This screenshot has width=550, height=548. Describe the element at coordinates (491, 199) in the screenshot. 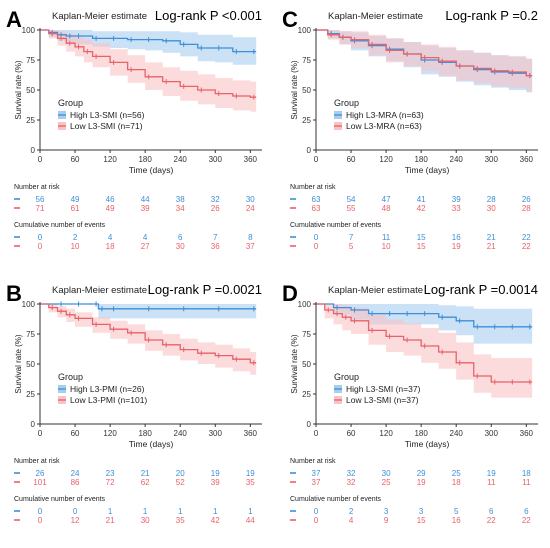

I see `risk-count: 28` at that location.